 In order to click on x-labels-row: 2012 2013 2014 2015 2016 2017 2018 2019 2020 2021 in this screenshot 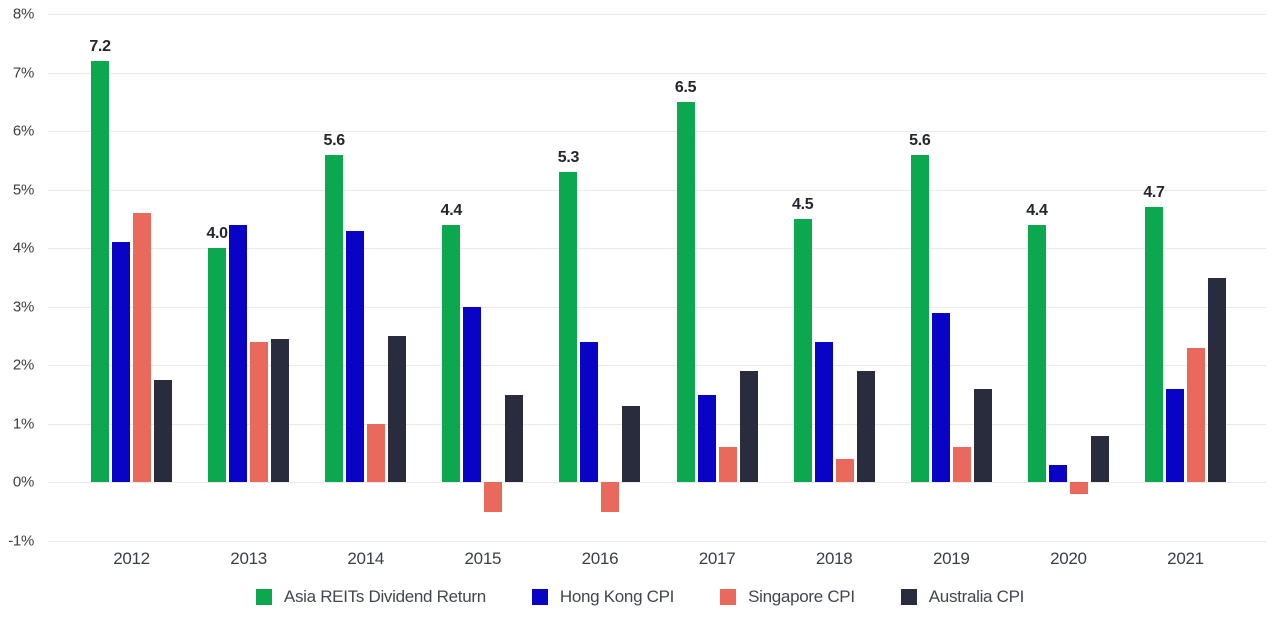, I will do `click(658, 559)`.